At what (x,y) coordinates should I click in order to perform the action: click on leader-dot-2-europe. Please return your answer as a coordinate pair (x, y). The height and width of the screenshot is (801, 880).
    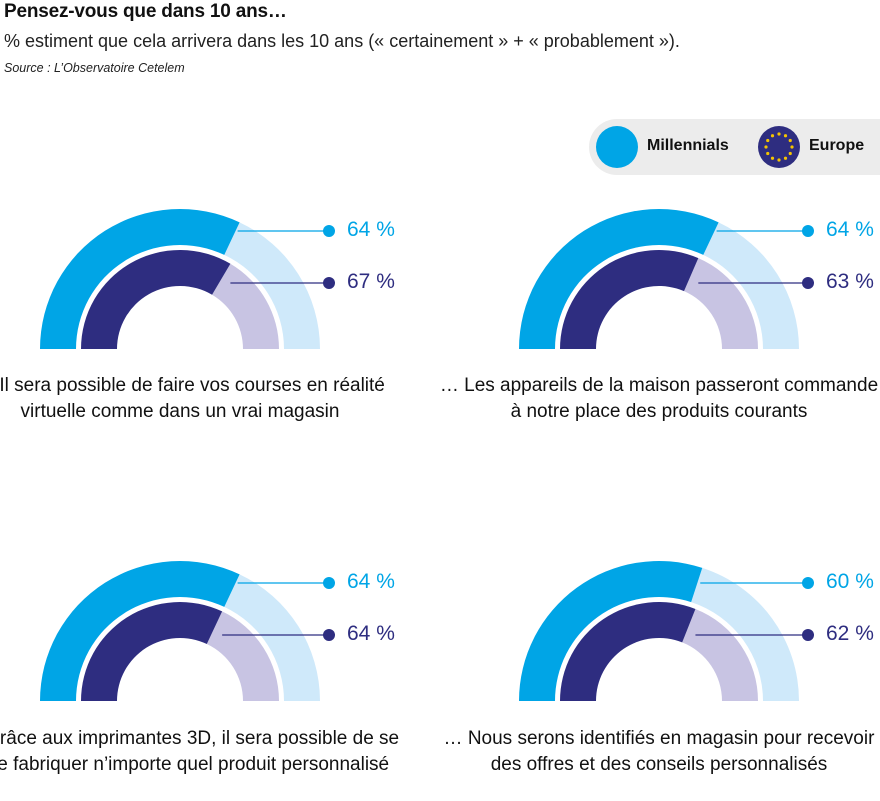
    Looking at the image, I should click on (808, 283).